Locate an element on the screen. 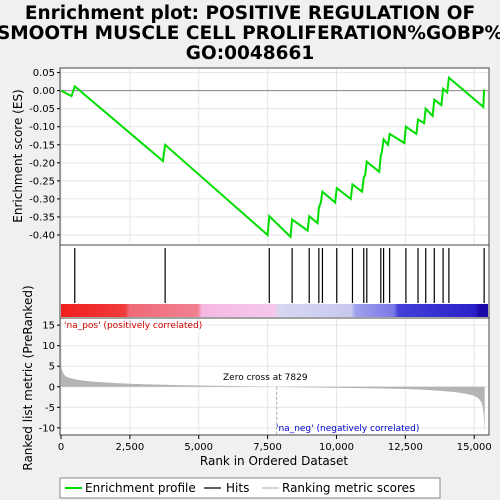  es-tick-label: -0.10 is located at coordinates (42, 127).